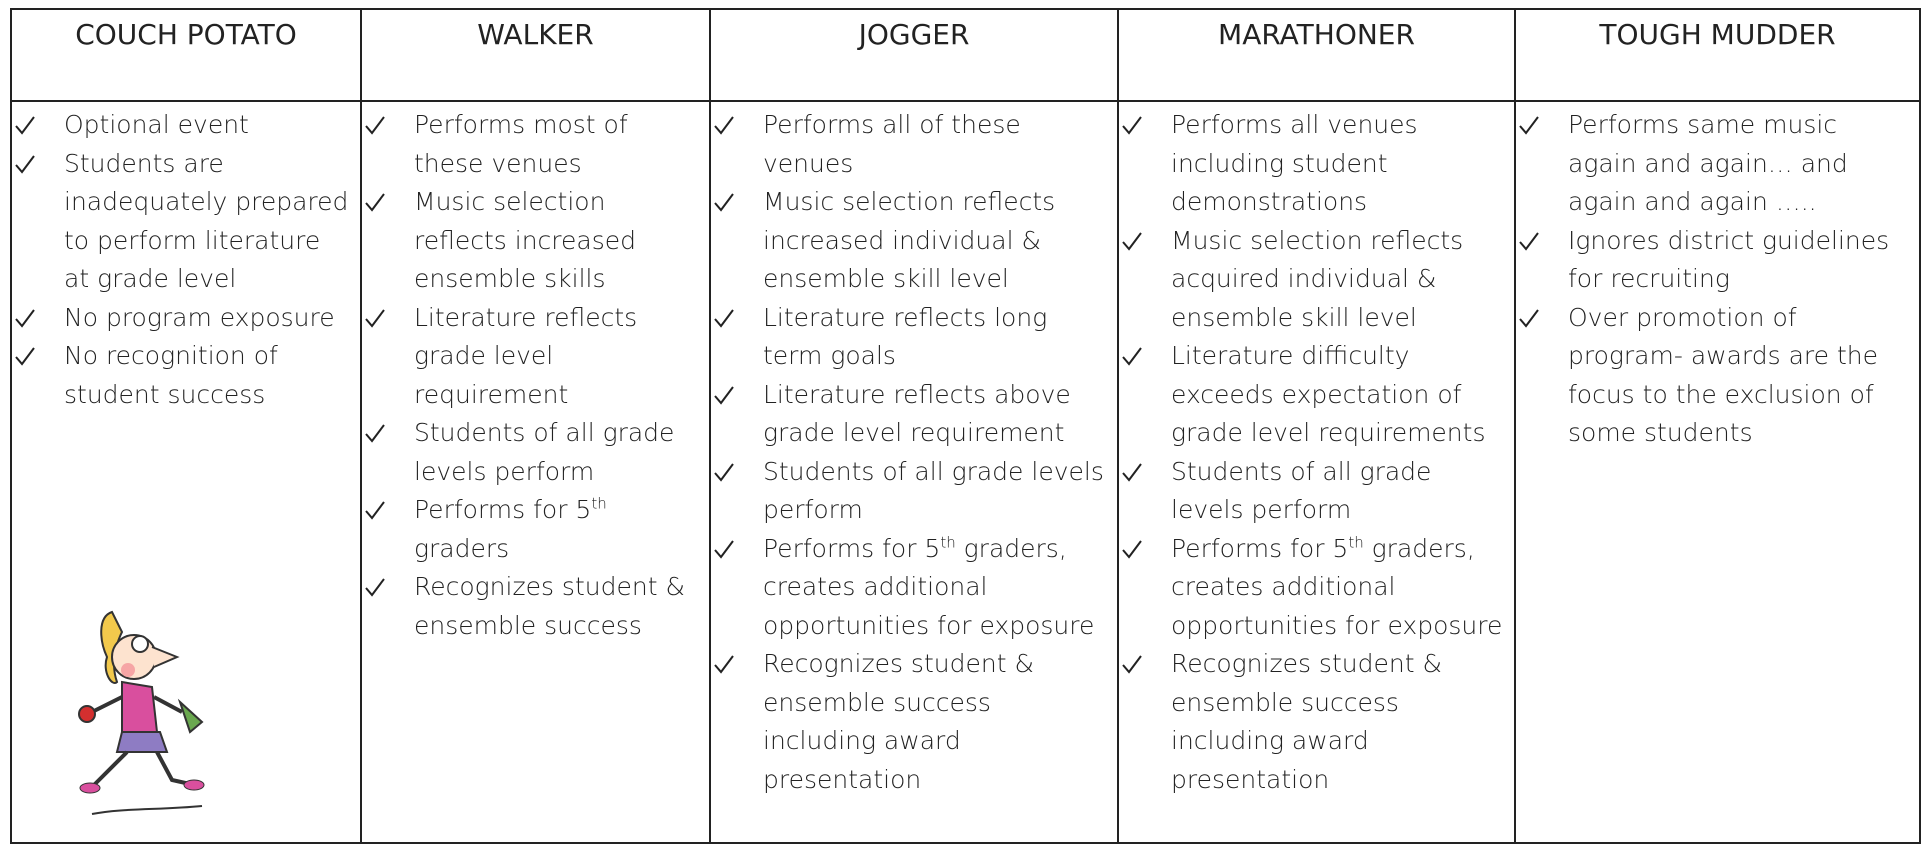 The height and width of the screenshot is (844, 1921). I want to click on header-cell: JOGGER, so click(914, 55).